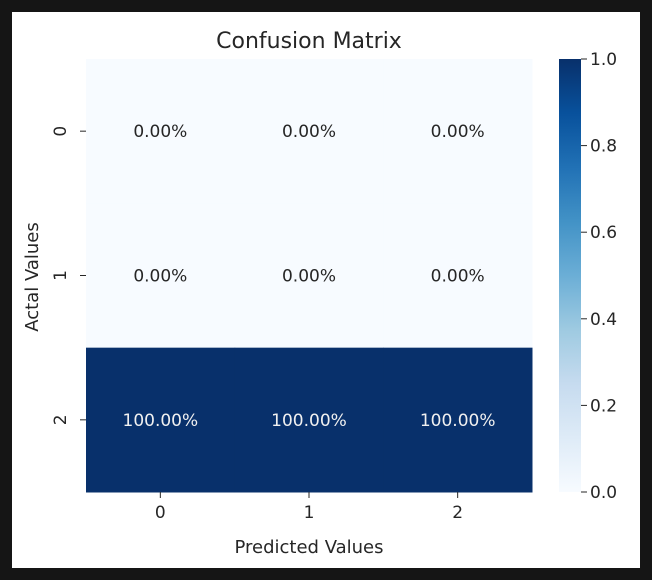 The image size is (652, 580). I want to click on colorbar-tick-label: 0.8, so click(603, 147).